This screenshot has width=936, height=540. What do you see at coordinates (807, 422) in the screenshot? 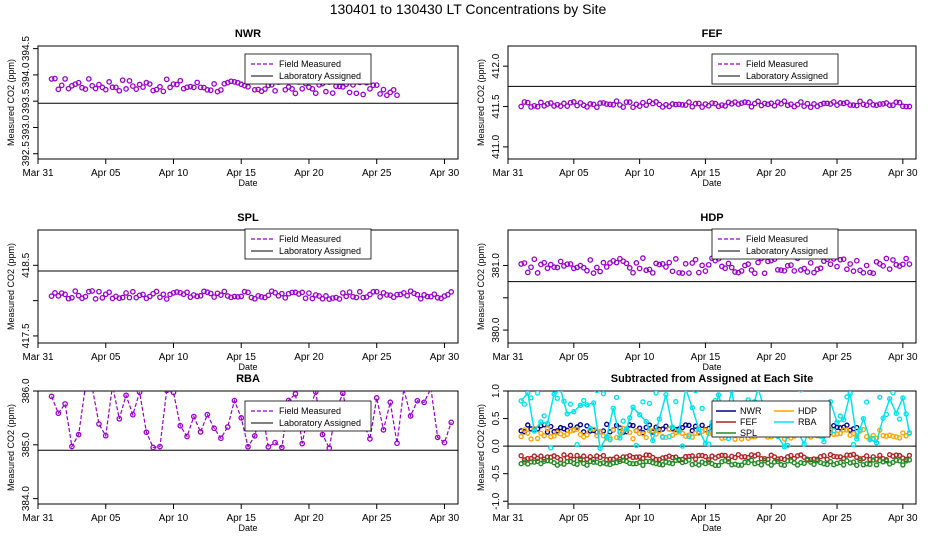
I see `legend-label-rba: RBA` at bounding box center [807, 422].